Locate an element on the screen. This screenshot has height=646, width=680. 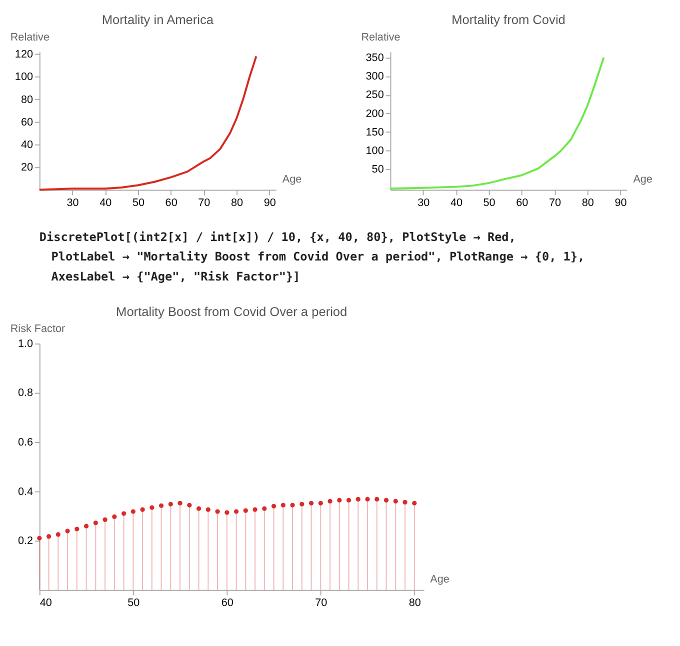
chart-title: Mortality from Covid is located at coordinates (509, 20).